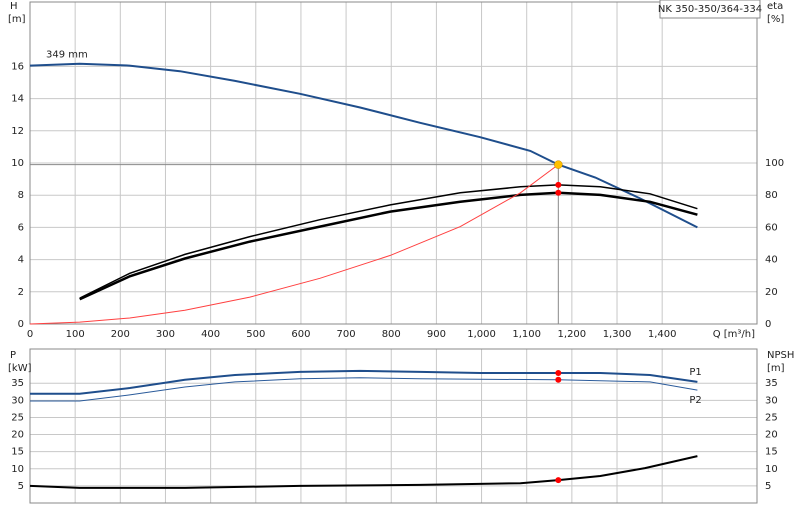 The width and height of the screenshot is (800, 520). What do you see at coordinates (771, 400) in the screenshot?
I see `y2-tick-label: 30` at bounding box center [771, 400].